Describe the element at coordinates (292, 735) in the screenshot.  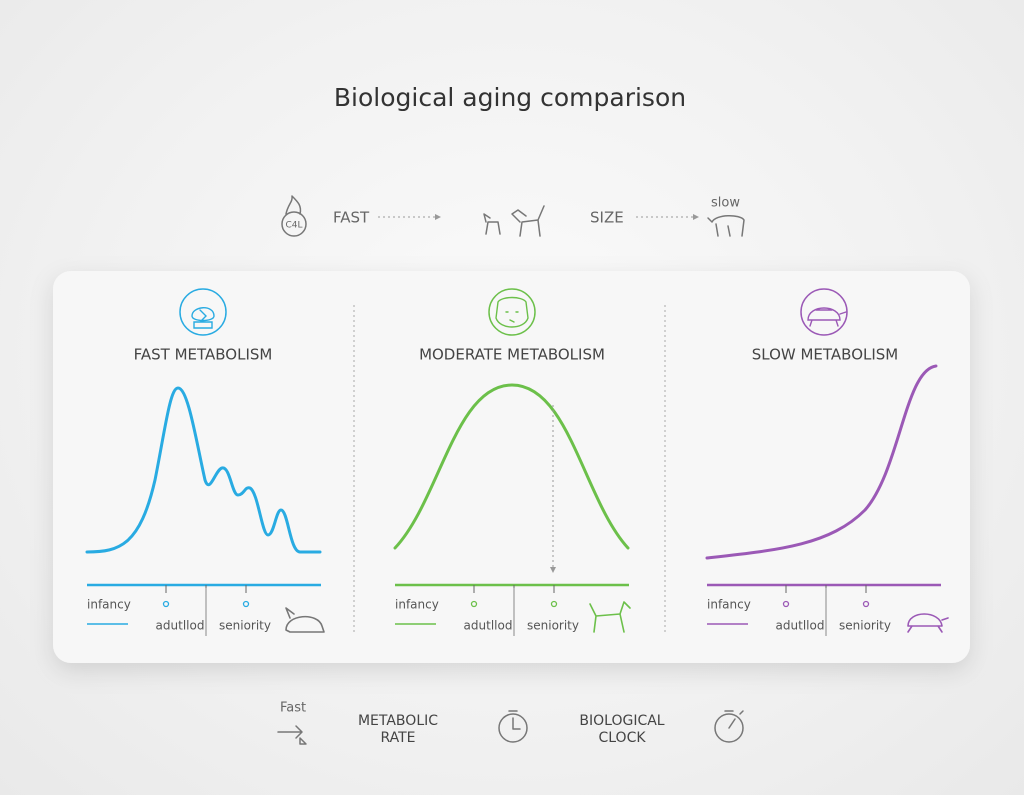
I see `rate-icon` at that location.